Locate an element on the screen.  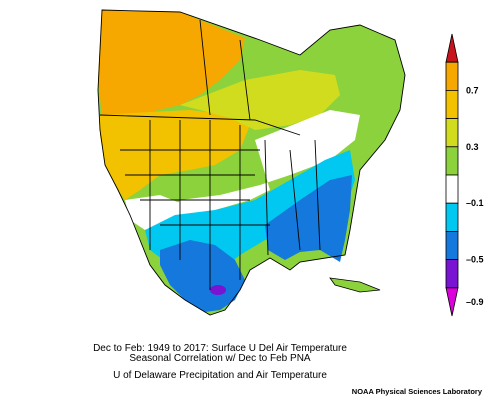
legend-tick-label: –0.9 is located at coordinates (475, 302).